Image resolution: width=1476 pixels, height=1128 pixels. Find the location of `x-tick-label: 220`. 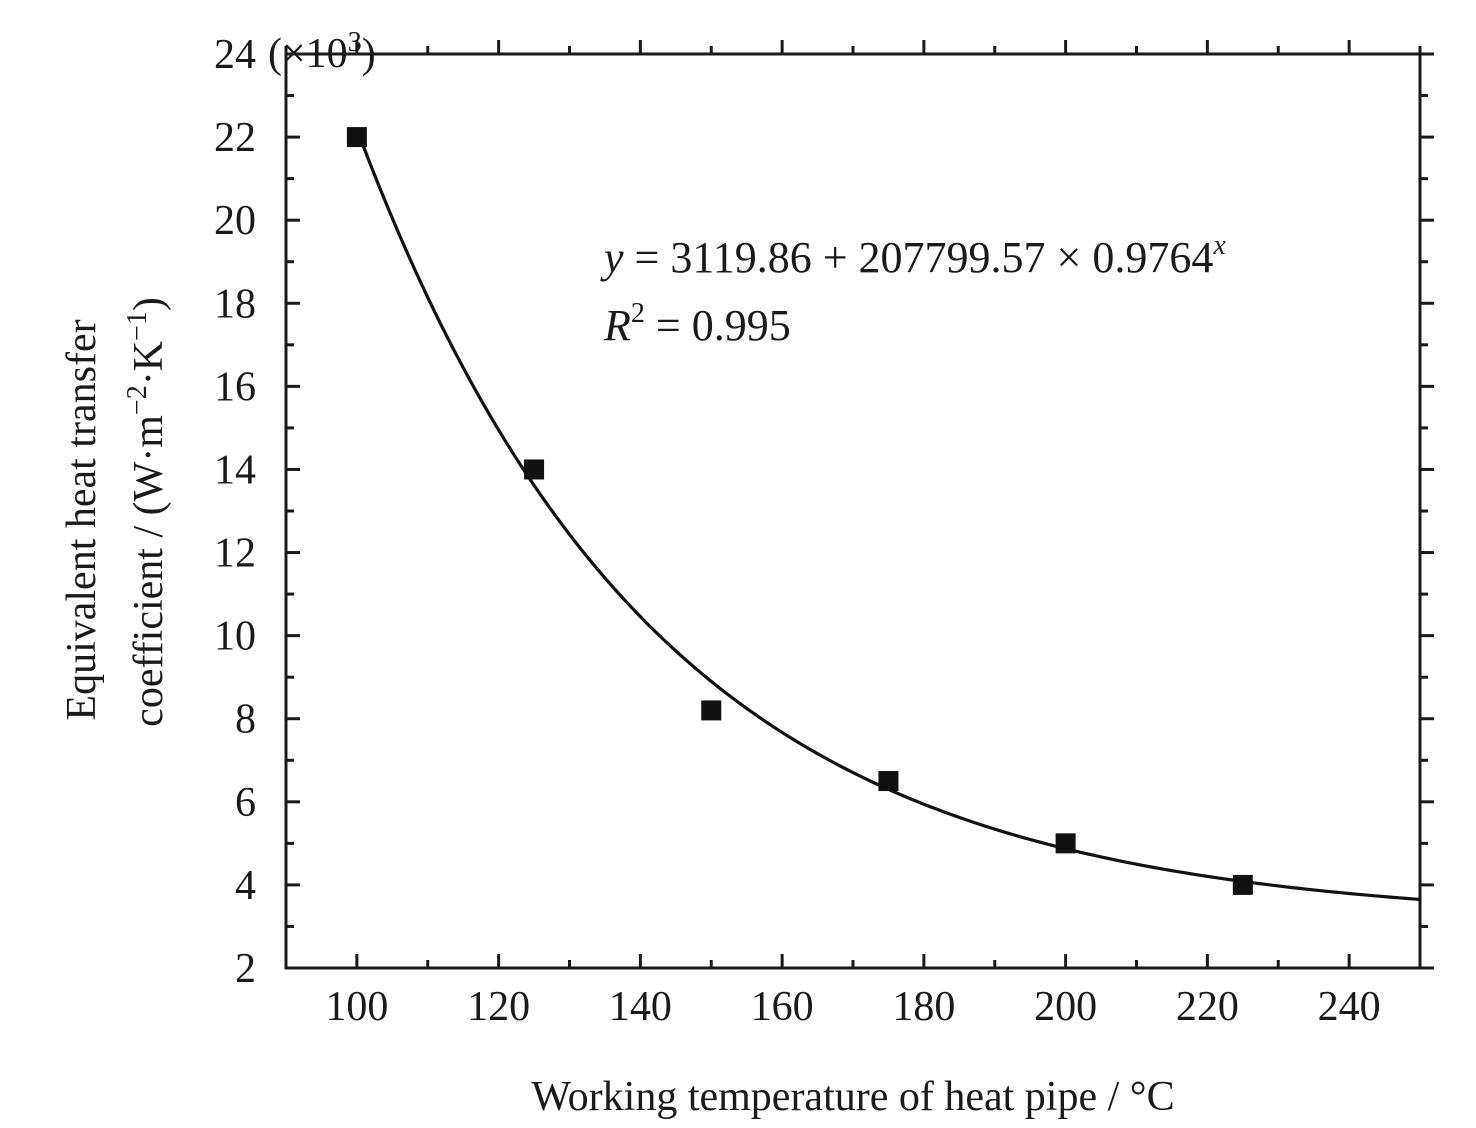

x-tick-label: 220 is located at coordinates (1207, 1007).